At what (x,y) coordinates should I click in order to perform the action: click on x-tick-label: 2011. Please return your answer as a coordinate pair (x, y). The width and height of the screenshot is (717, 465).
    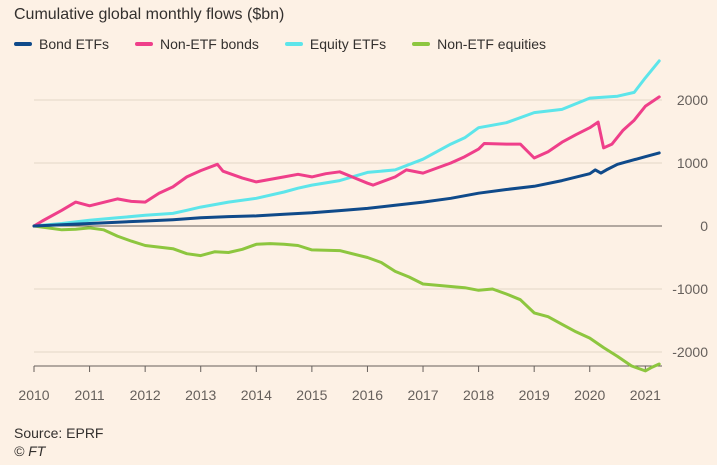
    Looking at the image, I should click on (90, 395).